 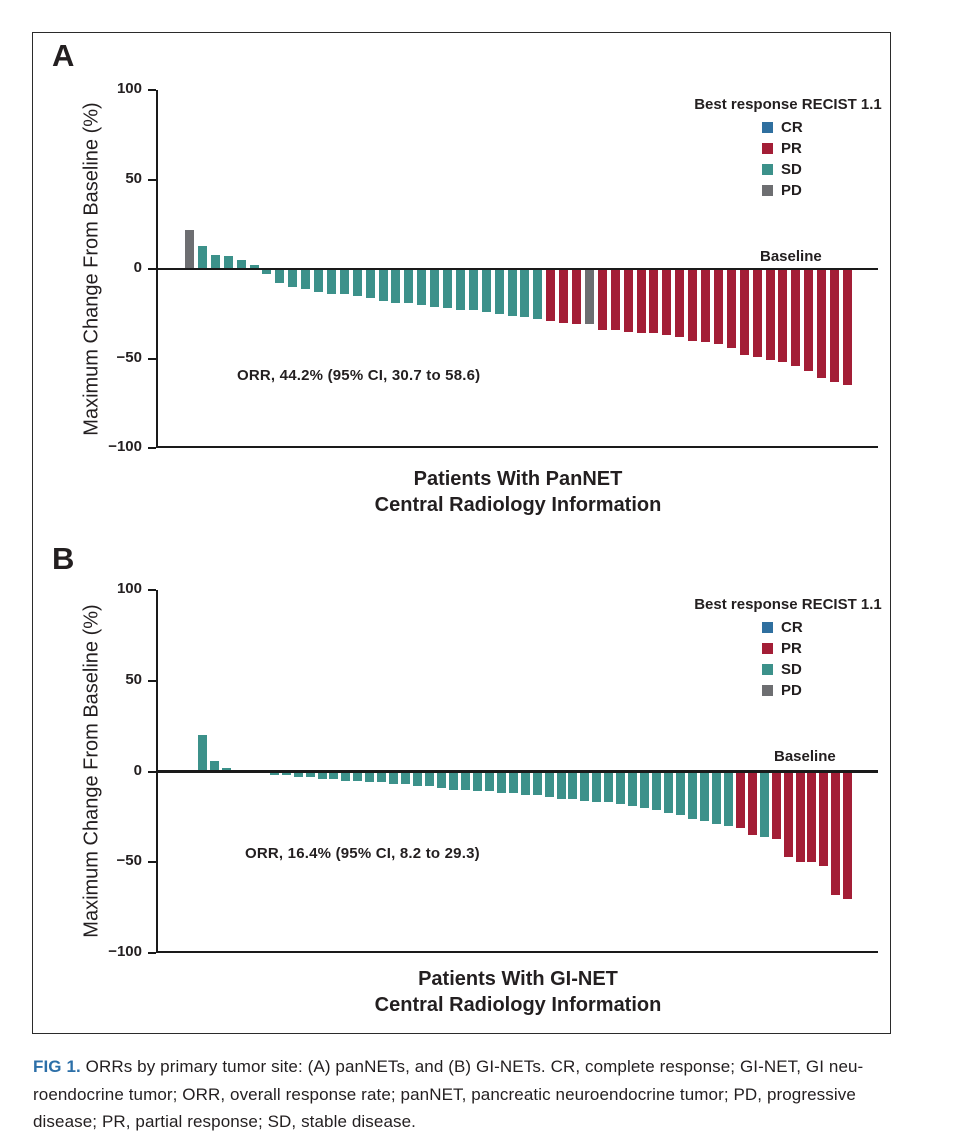 I want to click on legend-entry-pd: PD, so click(x=782, y=690).